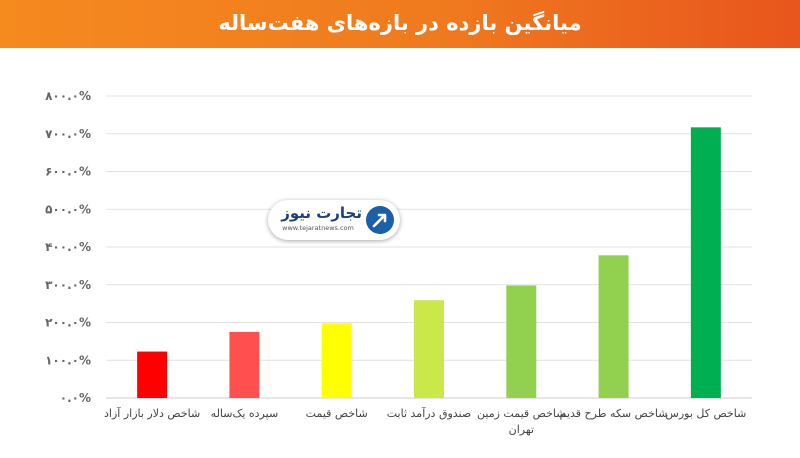 This screenshot has height=458, width=800. Describe the element at coordinates (152, 413) in the screenshot. I see `x-category-label: شاخص دلار بازار آزاد` at that location.